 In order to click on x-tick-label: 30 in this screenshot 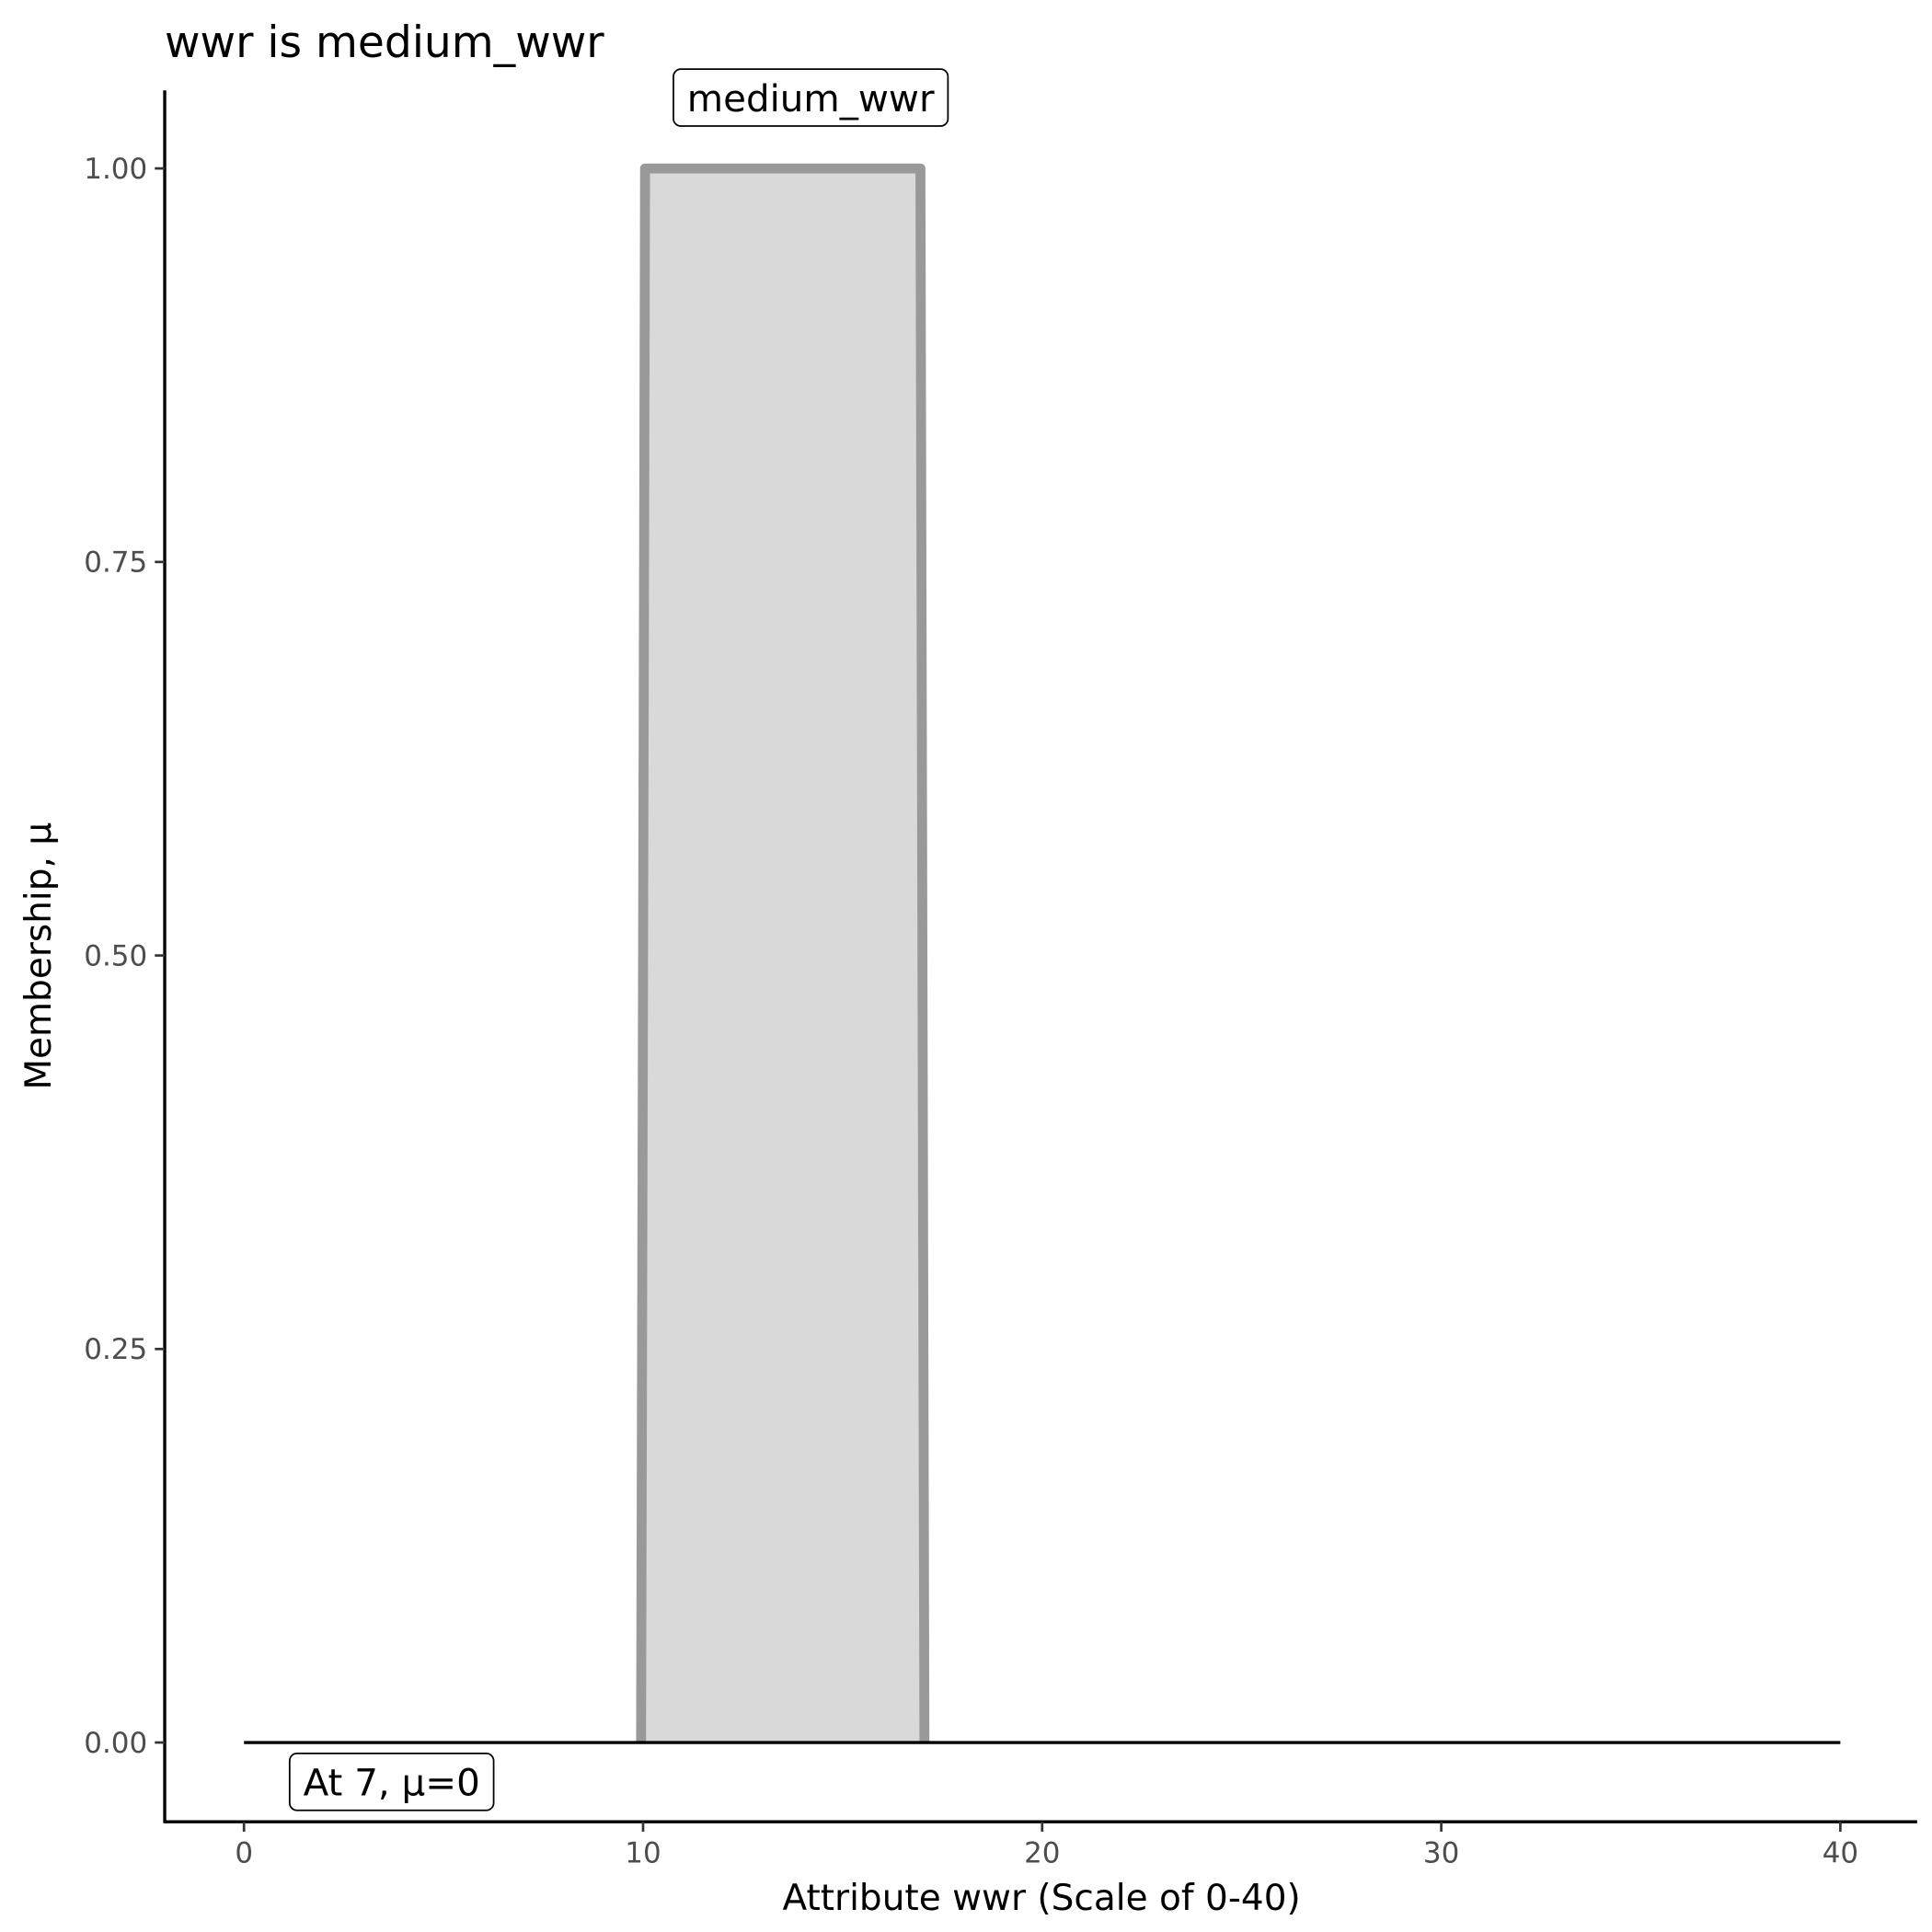, I will do `click(1441, 1853)`.